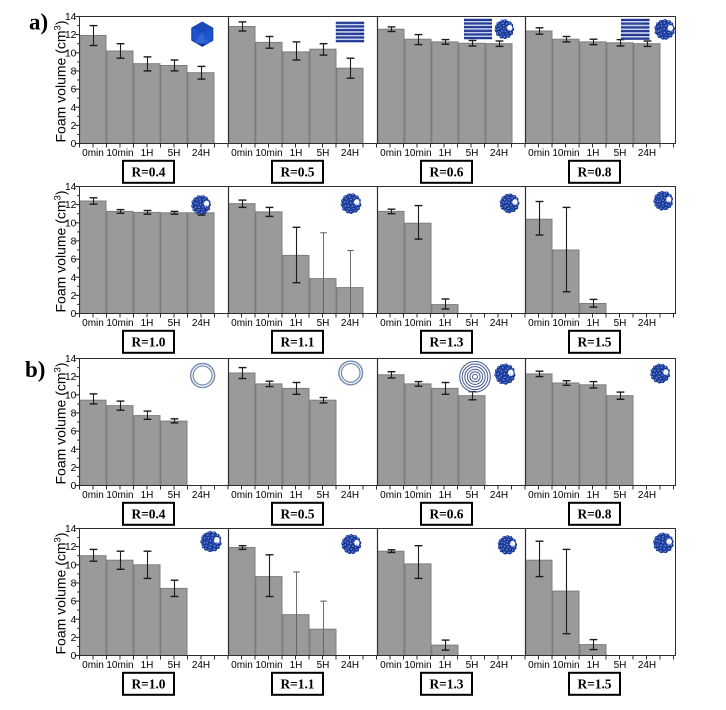  What do you see at coordinates (38, 22) in the screenshot?
I see `svg-text: a)` at bounding box center [38, 22].